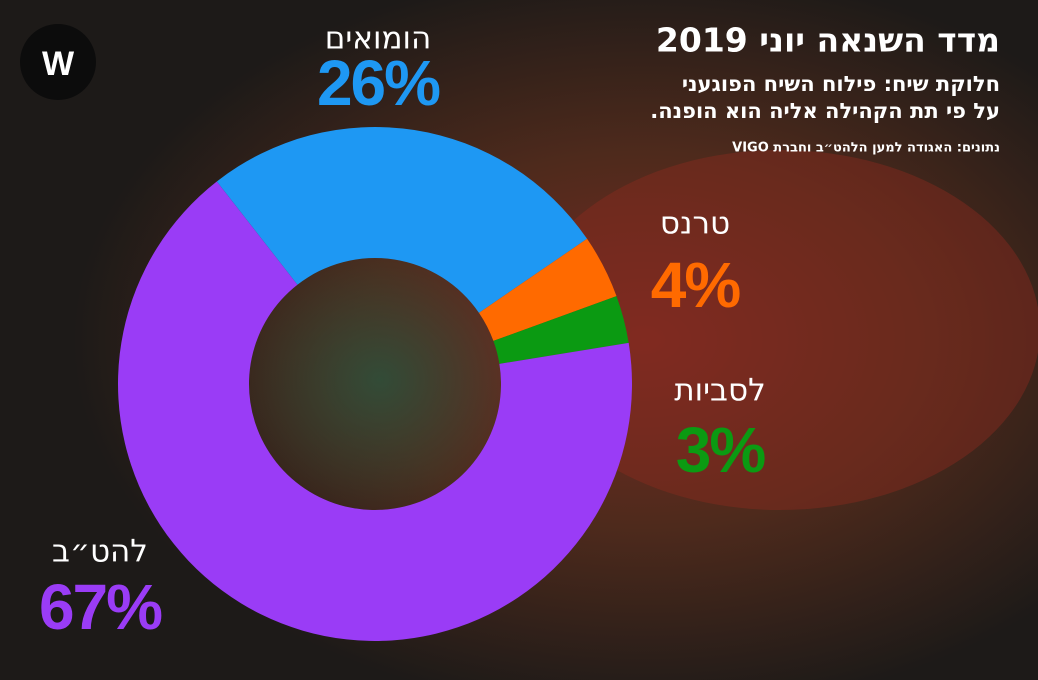 This screenshot has width=1038, height=680. I want to click on category-label: להט״ב, so click(100, 552).